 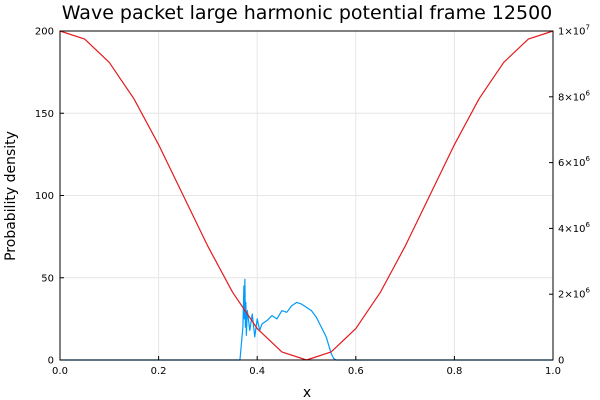 What do you see at coordinates (159, 371) in the screenshot?
I see `x-tick-label: 0.2` at bounding box center [159, 371].